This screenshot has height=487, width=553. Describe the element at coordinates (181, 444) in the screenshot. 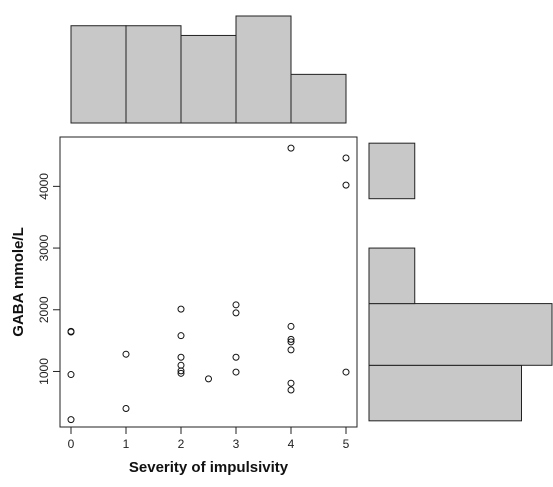

I see `x-tick-label: 2` at that location.